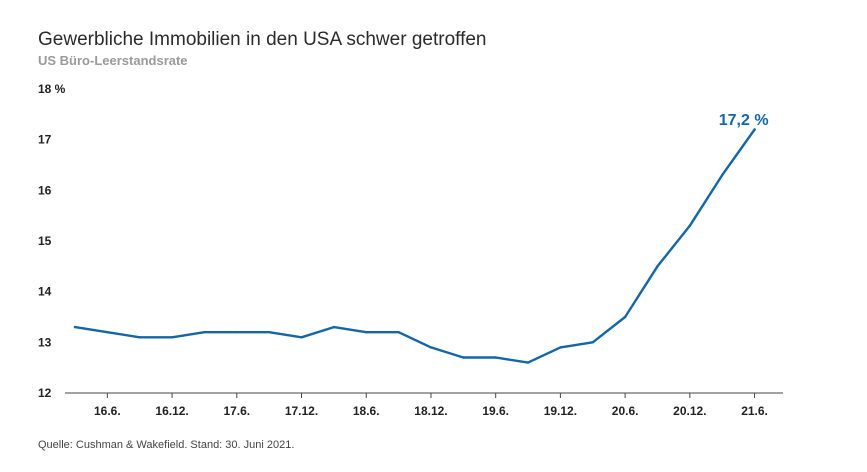  What do you see at coordinates (560, 411) in the screenshot?
I see `x-tick-label: 19.12.` at bounding box center [560, 411].